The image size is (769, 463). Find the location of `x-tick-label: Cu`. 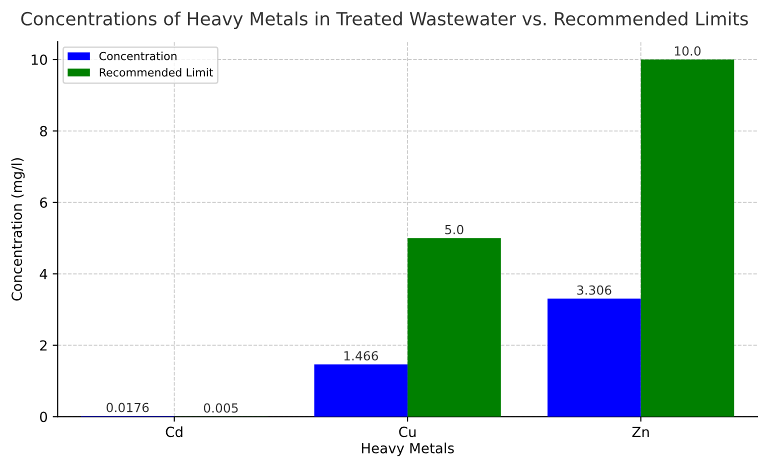

x-tick-label: Cu is located at coordinates (407, 432).